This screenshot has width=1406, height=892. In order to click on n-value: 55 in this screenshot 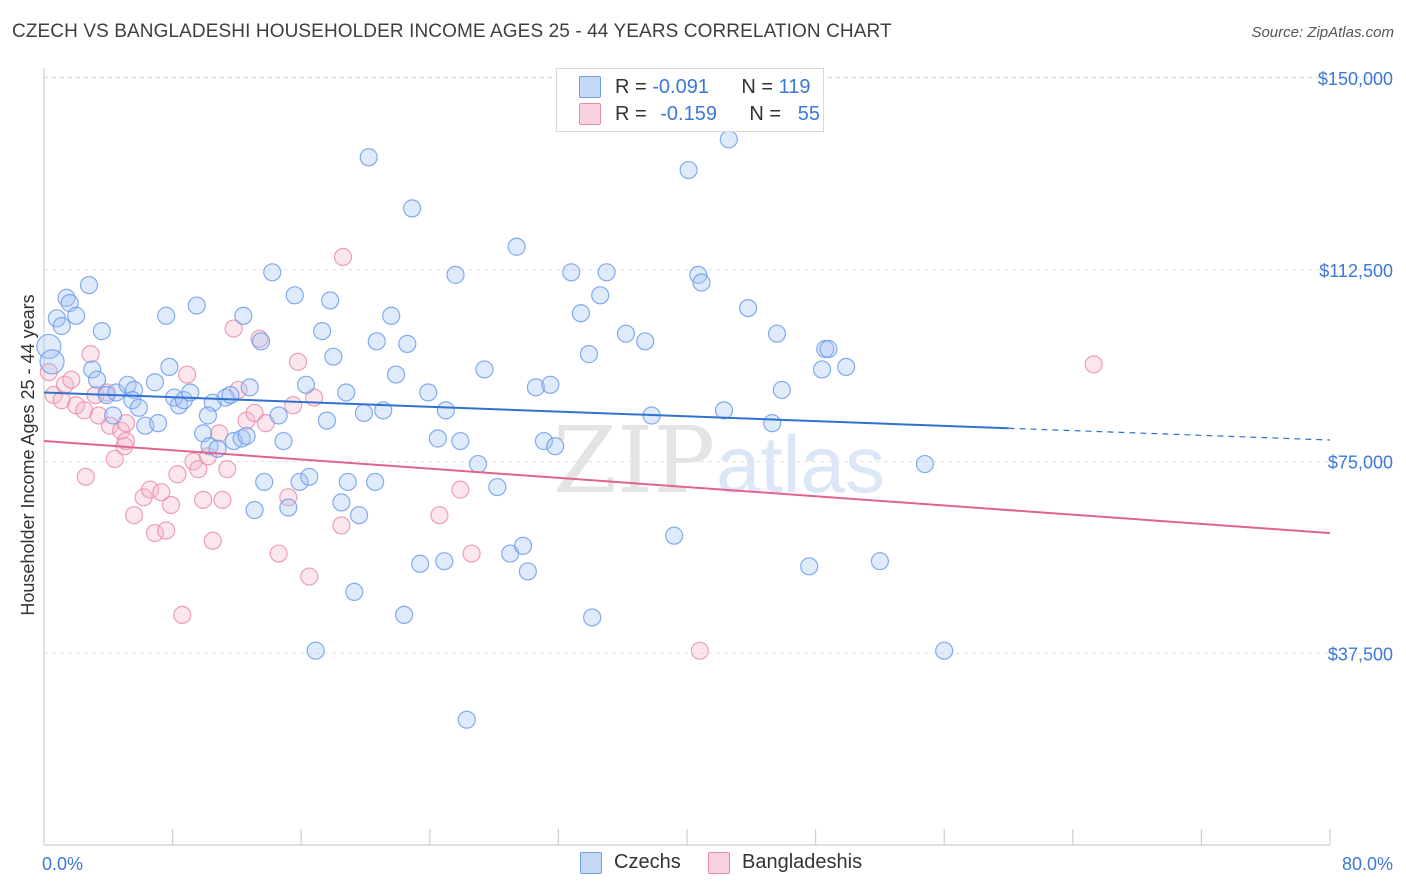, I will do `click(808, 113)`.